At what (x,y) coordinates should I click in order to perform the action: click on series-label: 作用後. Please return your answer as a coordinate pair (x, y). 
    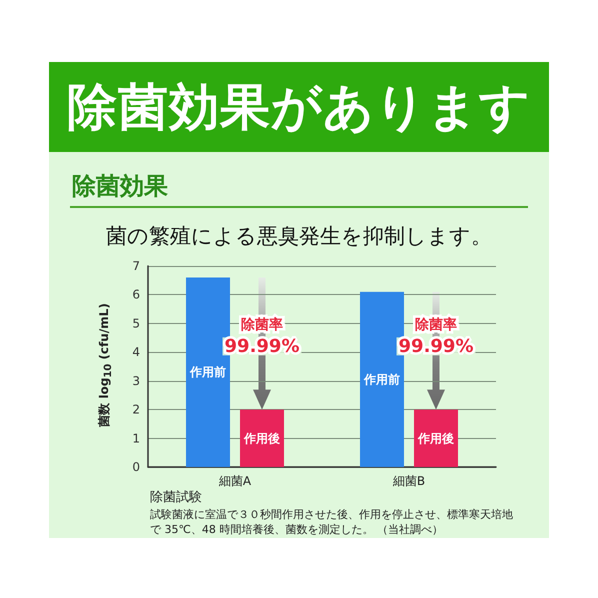
    Looking at the image, I should click on (261, 438).